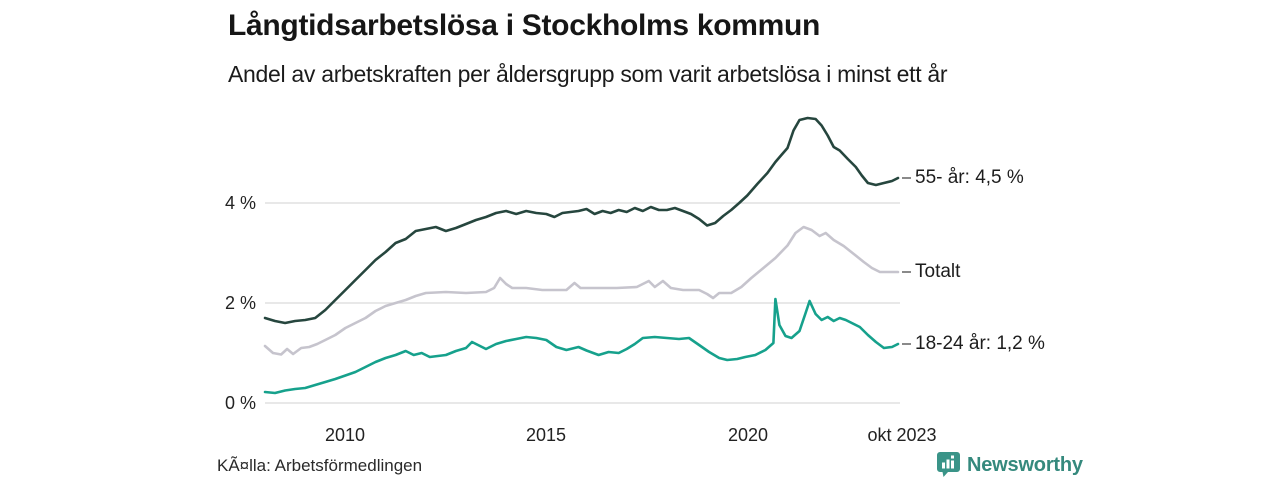 Image resolution: width=1280 pixels, height=480 pixels. I want to click on y-axis-tick-2: 2 %, so click(240, 303).